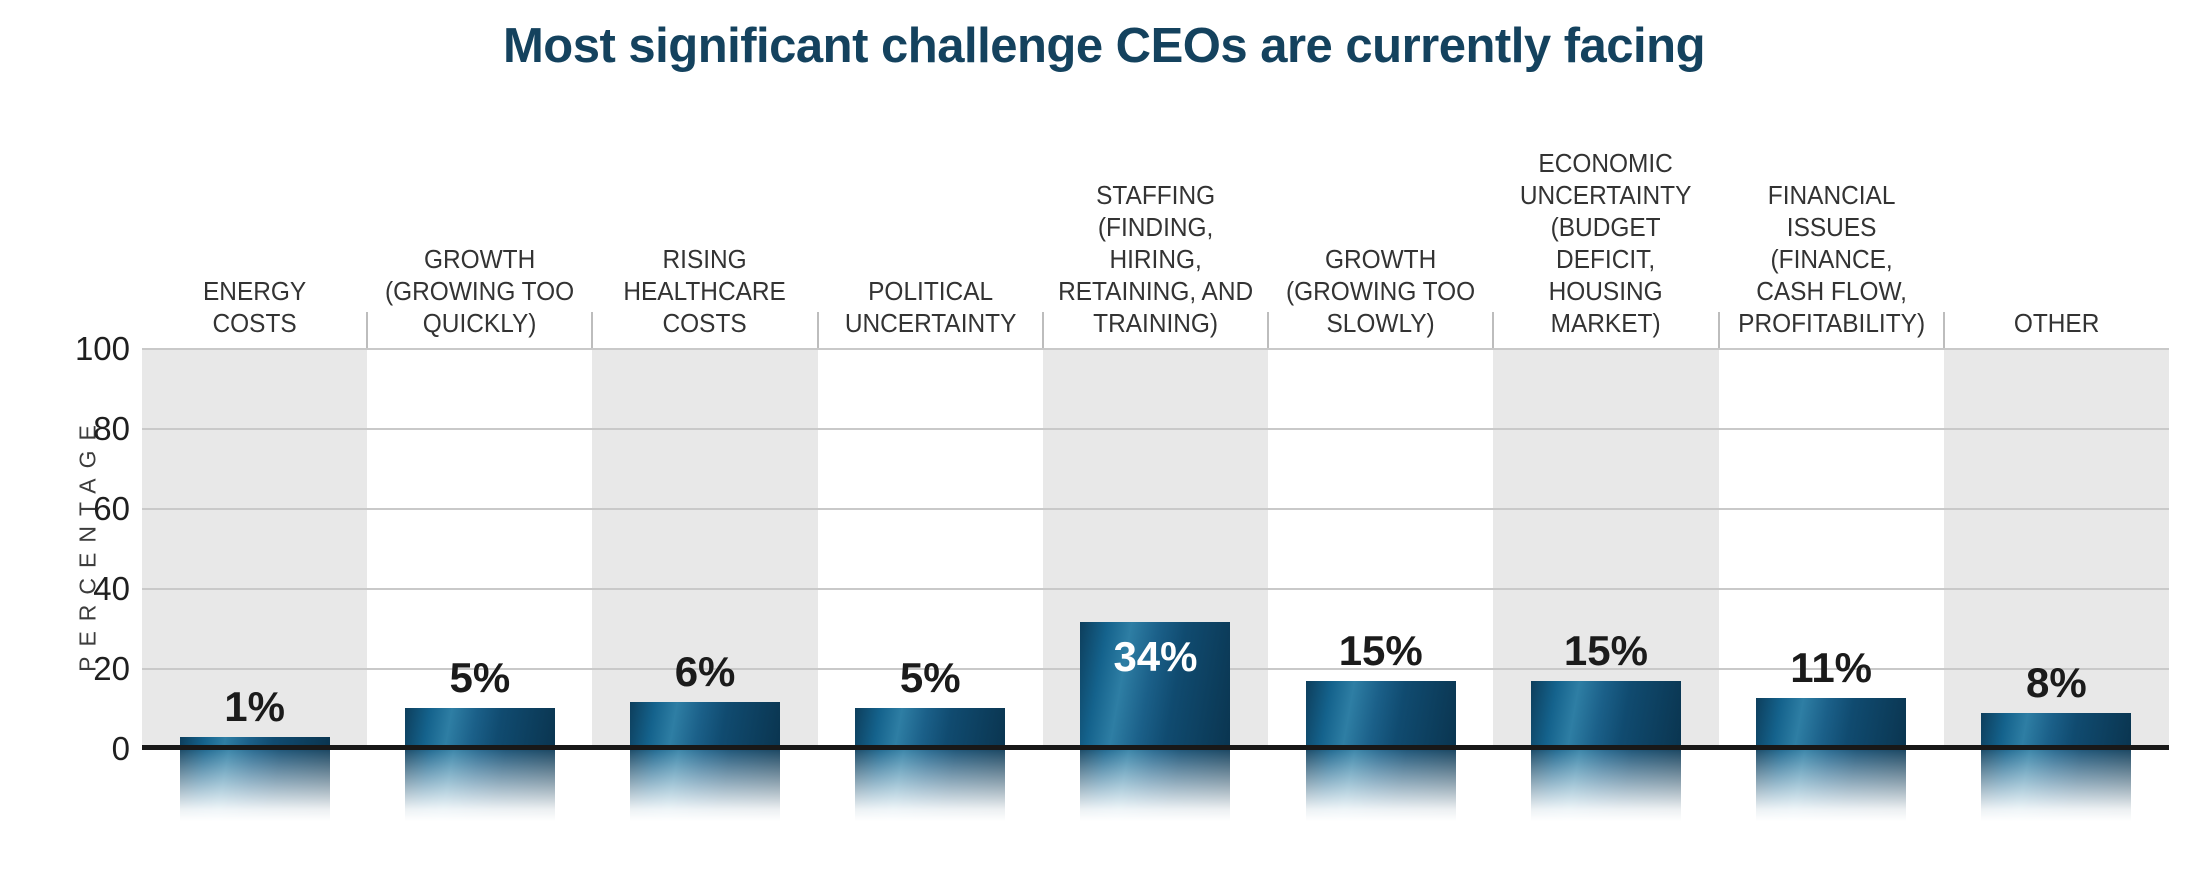  What do you see at coordinates (2056, 682) in the screenshot?
I see `bar-value-label: 8%` at bounding box center [2056, 682].